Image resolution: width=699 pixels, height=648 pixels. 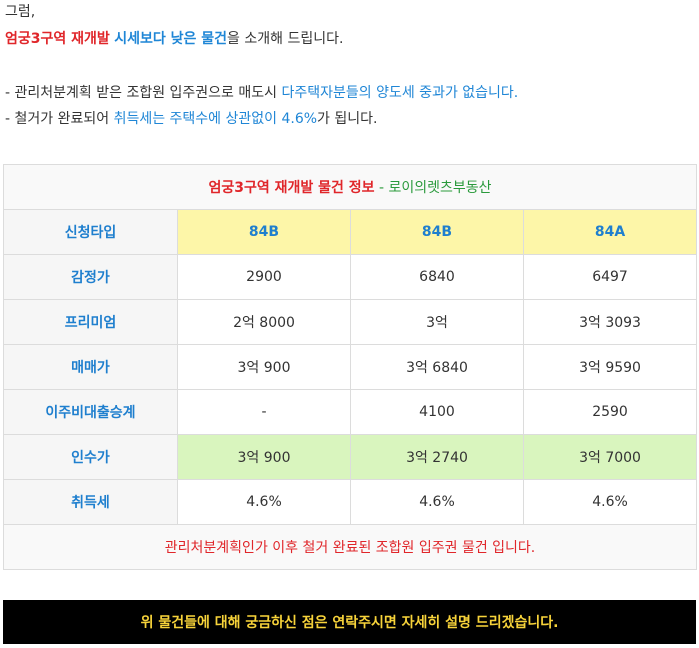 I want to click on table-cell: 84A, so click(x=610, y=232).